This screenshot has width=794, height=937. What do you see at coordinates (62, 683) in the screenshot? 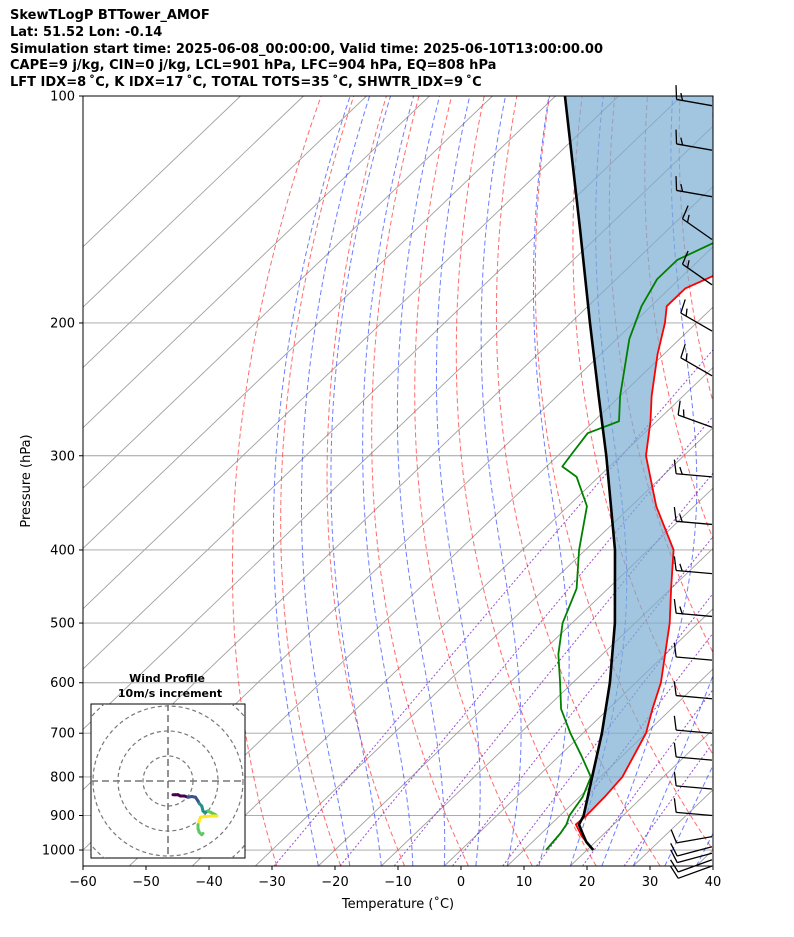
I see `y-tick-label: 600` at bounding box center [62, 683].